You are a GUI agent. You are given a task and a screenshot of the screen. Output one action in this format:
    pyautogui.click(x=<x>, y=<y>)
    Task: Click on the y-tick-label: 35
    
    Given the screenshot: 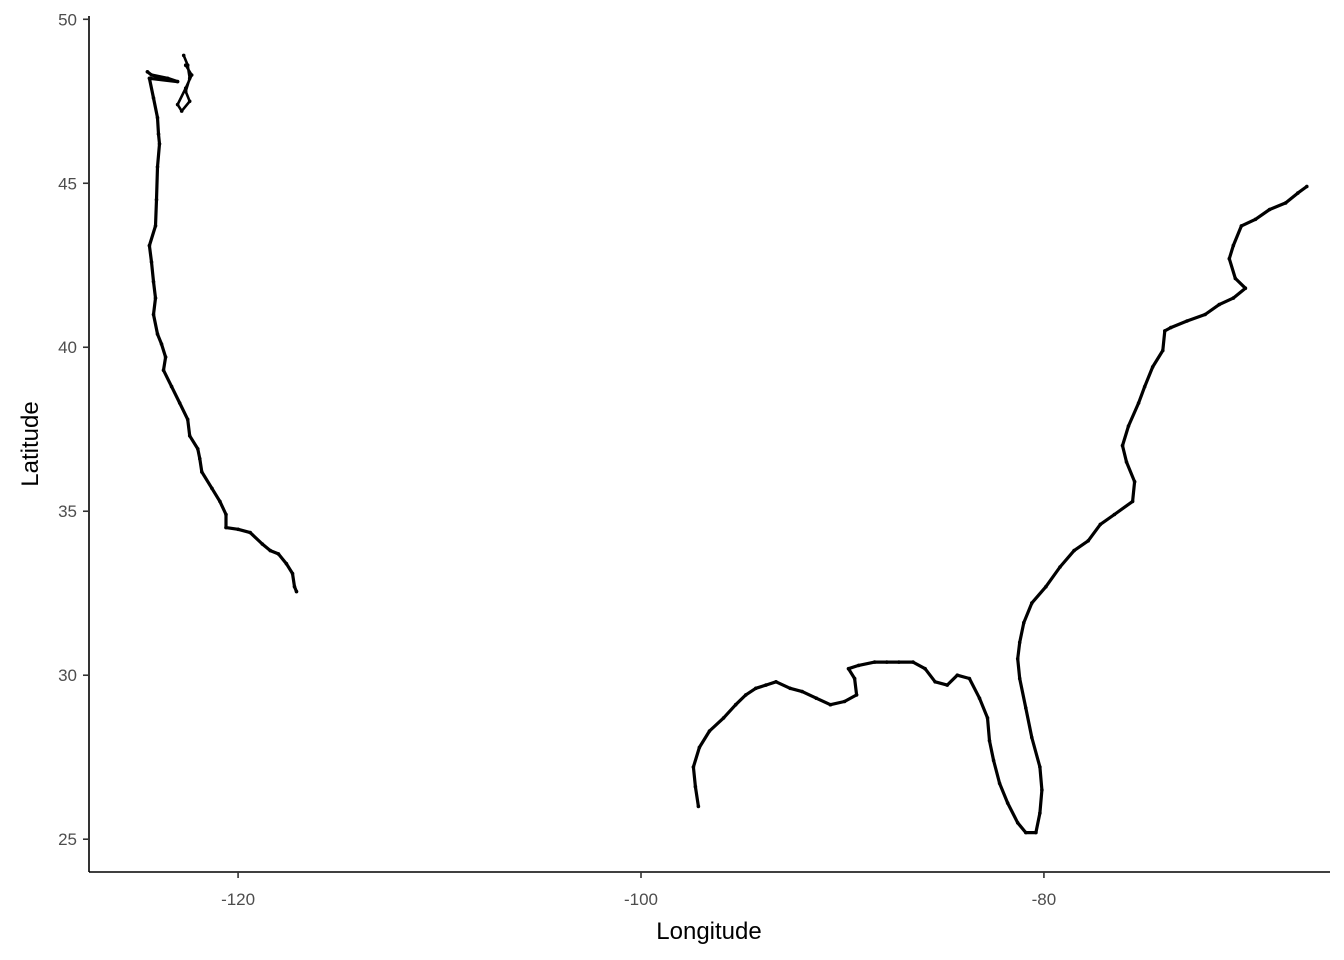 What is the action you would take?
    pyautogui.click(x=67, y=511)
    